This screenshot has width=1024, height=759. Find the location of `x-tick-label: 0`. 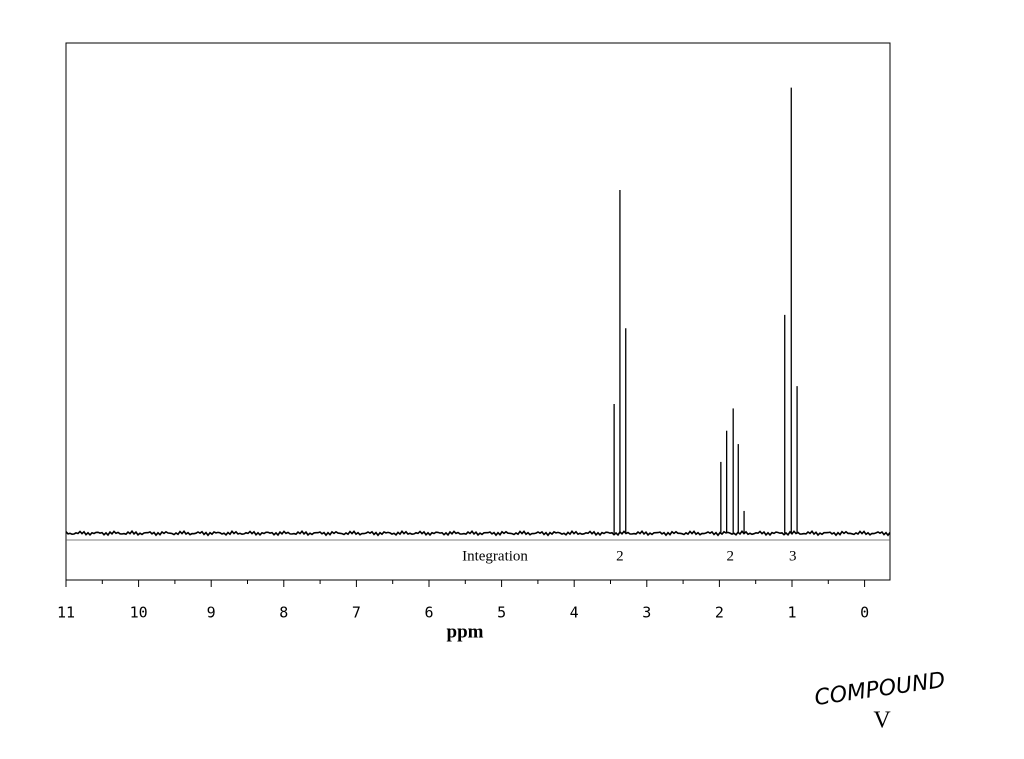

x-tick-label: 0 is located at coordinates (864, 613).